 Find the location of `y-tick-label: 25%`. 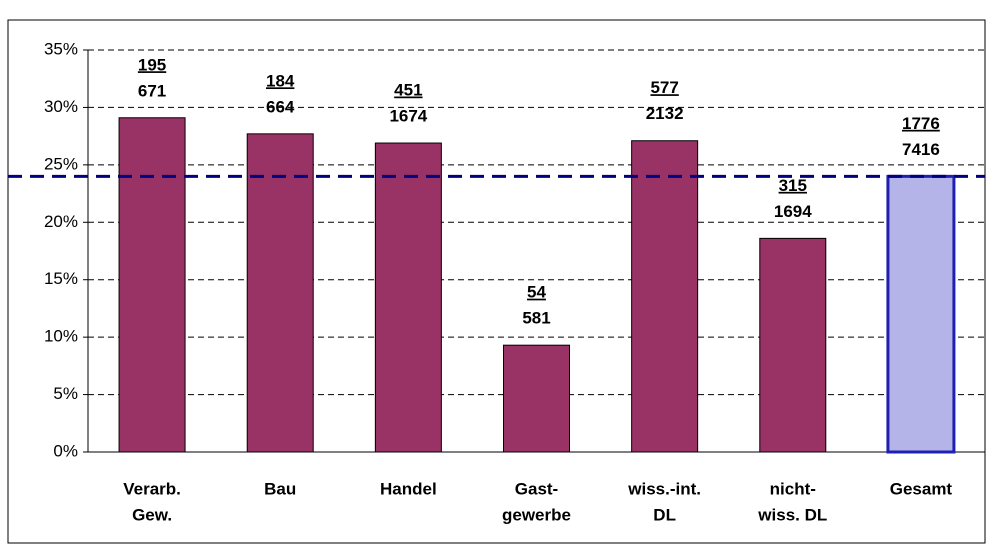

y-tick-label: 25% is located at coordinates (61, 163).